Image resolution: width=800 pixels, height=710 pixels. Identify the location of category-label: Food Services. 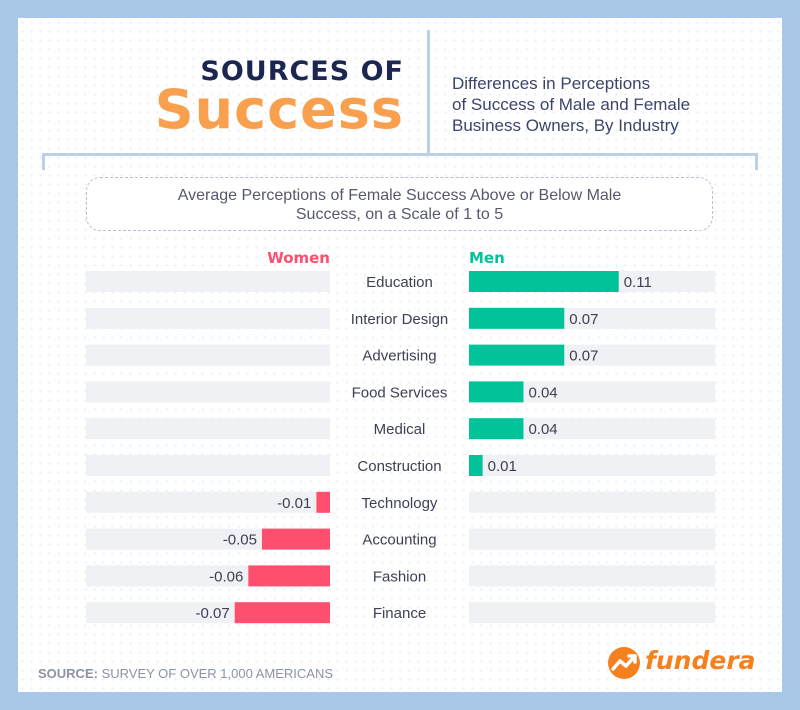
(400, 392).